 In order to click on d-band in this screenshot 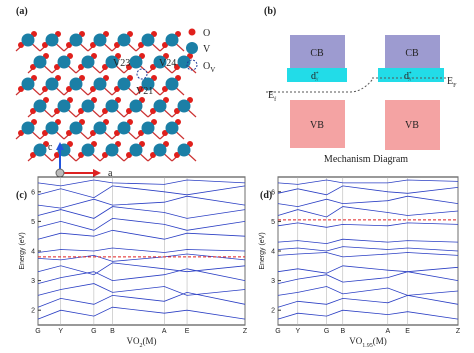, I will do `click(317, 75)`.